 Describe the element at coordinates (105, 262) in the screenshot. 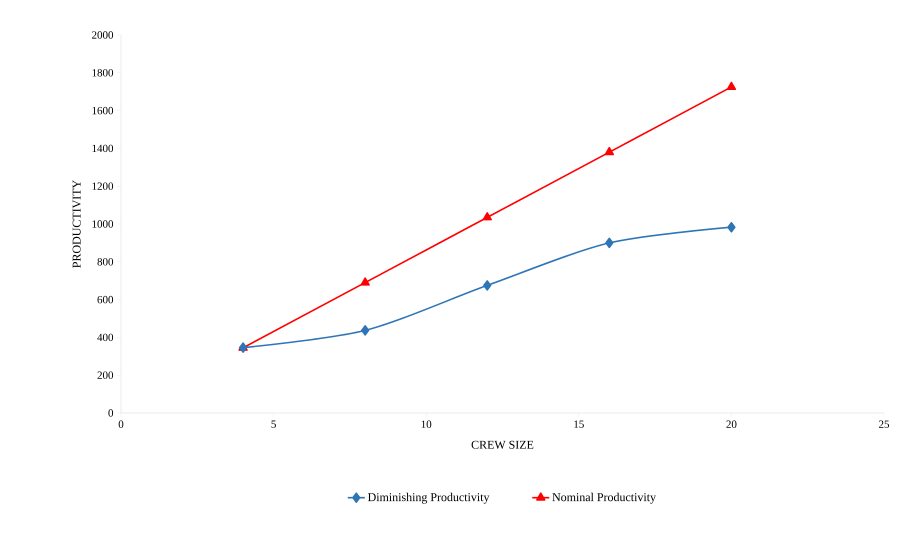

I see `y-tick-label: 800` at that location.